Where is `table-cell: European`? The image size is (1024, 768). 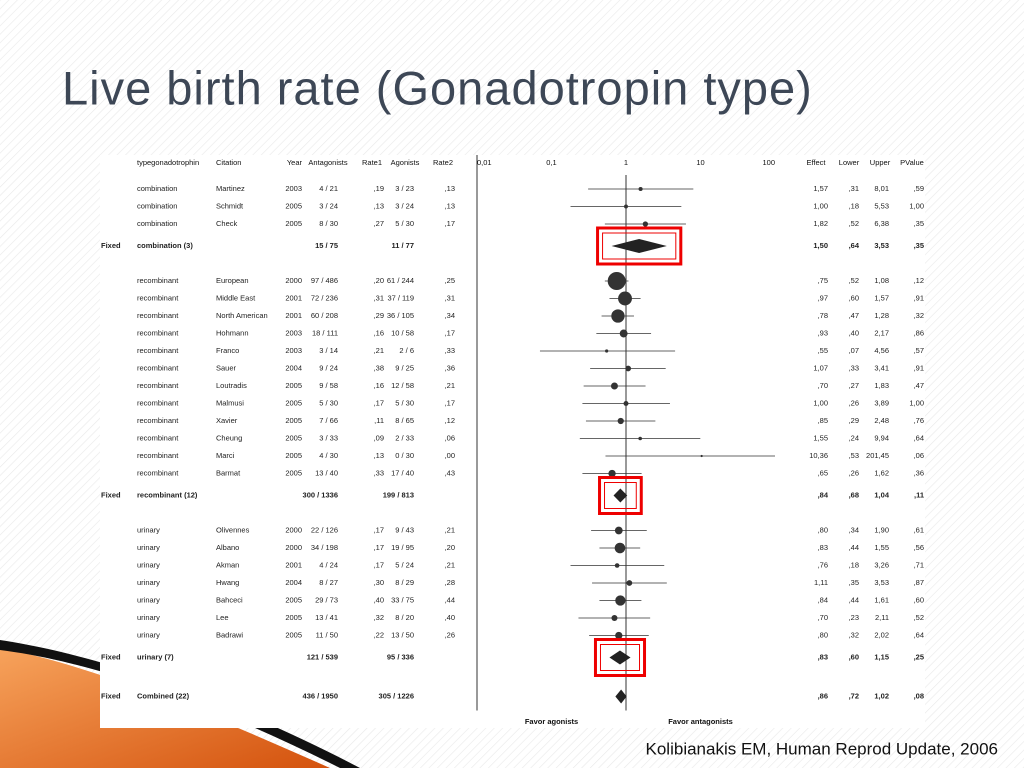 table-cell: European is located at coordinates (232, 280).